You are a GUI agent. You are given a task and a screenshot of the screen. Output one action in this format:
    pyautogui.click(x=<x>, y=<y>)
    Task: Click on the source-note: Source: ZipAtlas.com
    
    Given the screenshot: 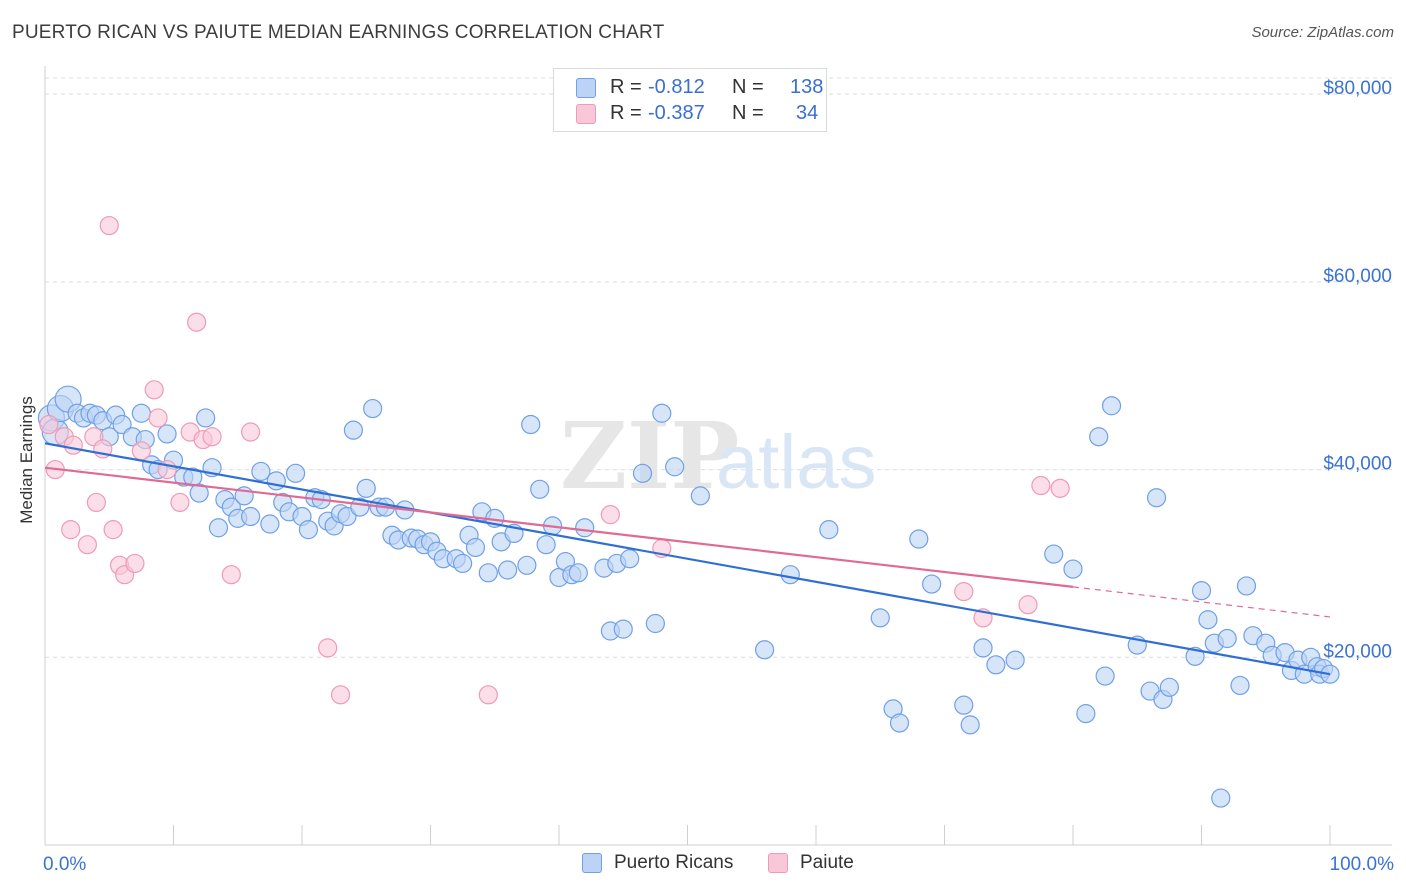 What is the action you would take?
    pyautogui.click(x=1322, y=32)
    